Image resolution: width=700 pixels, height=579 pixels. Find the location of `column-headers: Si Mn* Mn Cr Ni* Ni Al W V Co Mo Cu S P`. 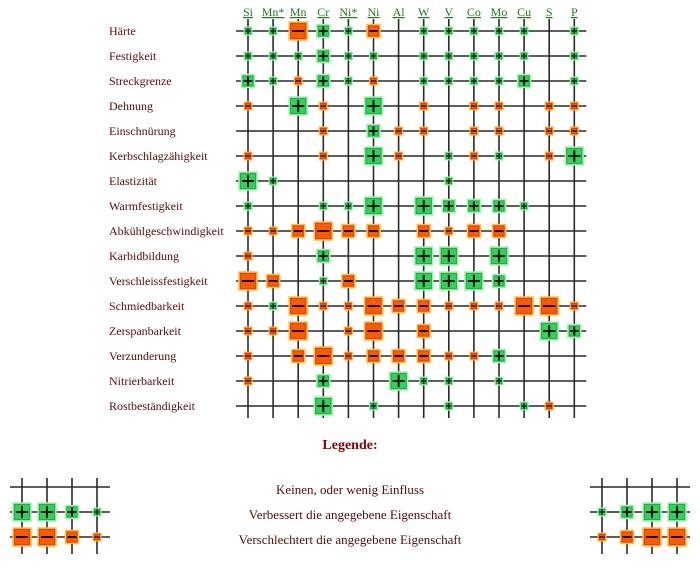

column-headers: Si Mn* Mn Cr Ni* Ni Al W V Co Mo Cu S P is located at coordinates (410, 12).